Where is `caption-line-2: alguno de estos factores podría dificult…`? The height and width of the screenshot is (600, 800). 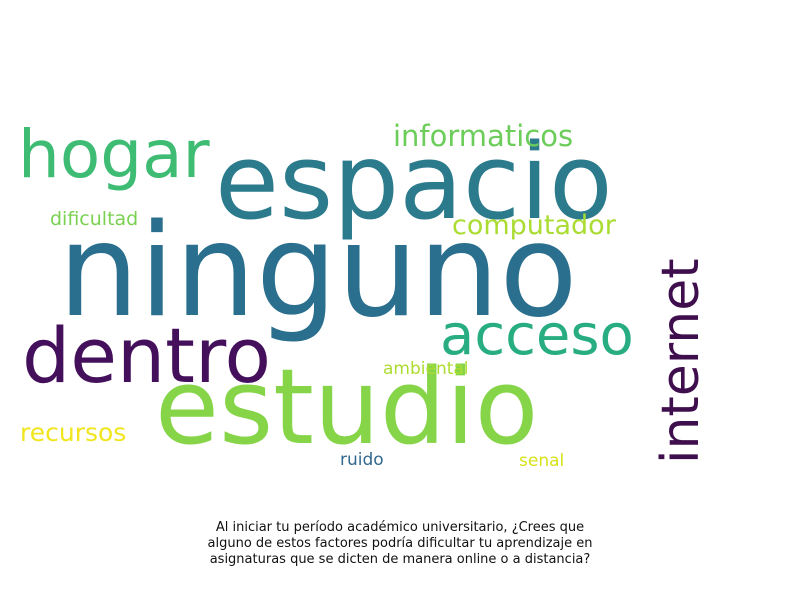
caption-line-2: alguno de estos factores podría dificult… is located at coordinates (400, 543).